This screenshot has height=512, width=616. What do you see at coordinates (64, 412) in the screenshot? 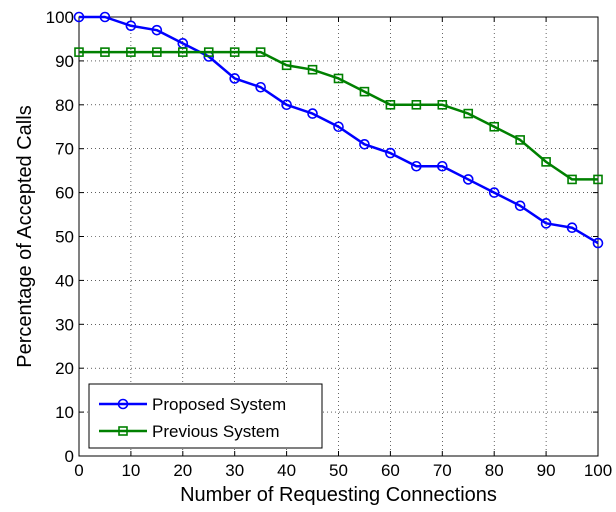
I see `y-tick-label: 10` at bounding box center [64, 412].